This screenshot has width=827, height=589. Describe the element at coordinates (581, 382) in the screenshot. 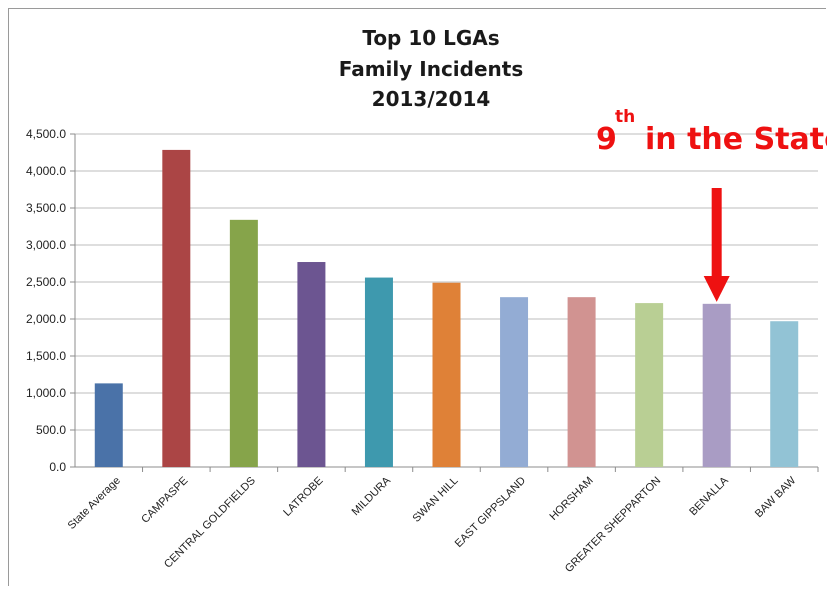

I see `bar-horsham` at that location.